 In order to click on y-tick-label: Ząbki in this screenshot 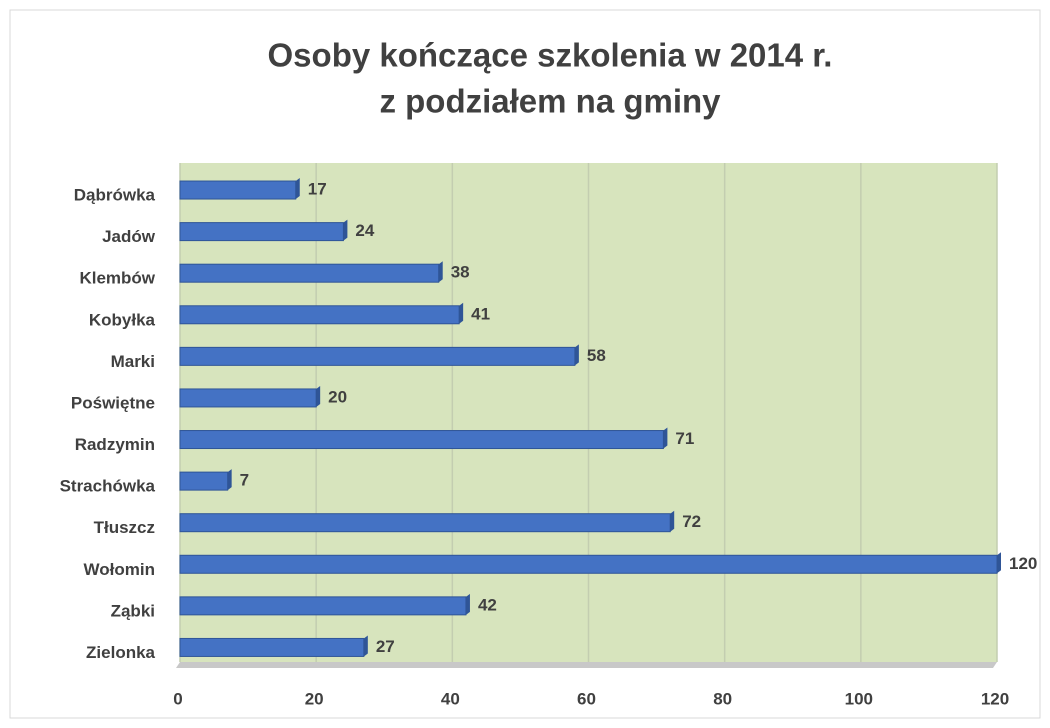, I will do `click(133, 610)`.